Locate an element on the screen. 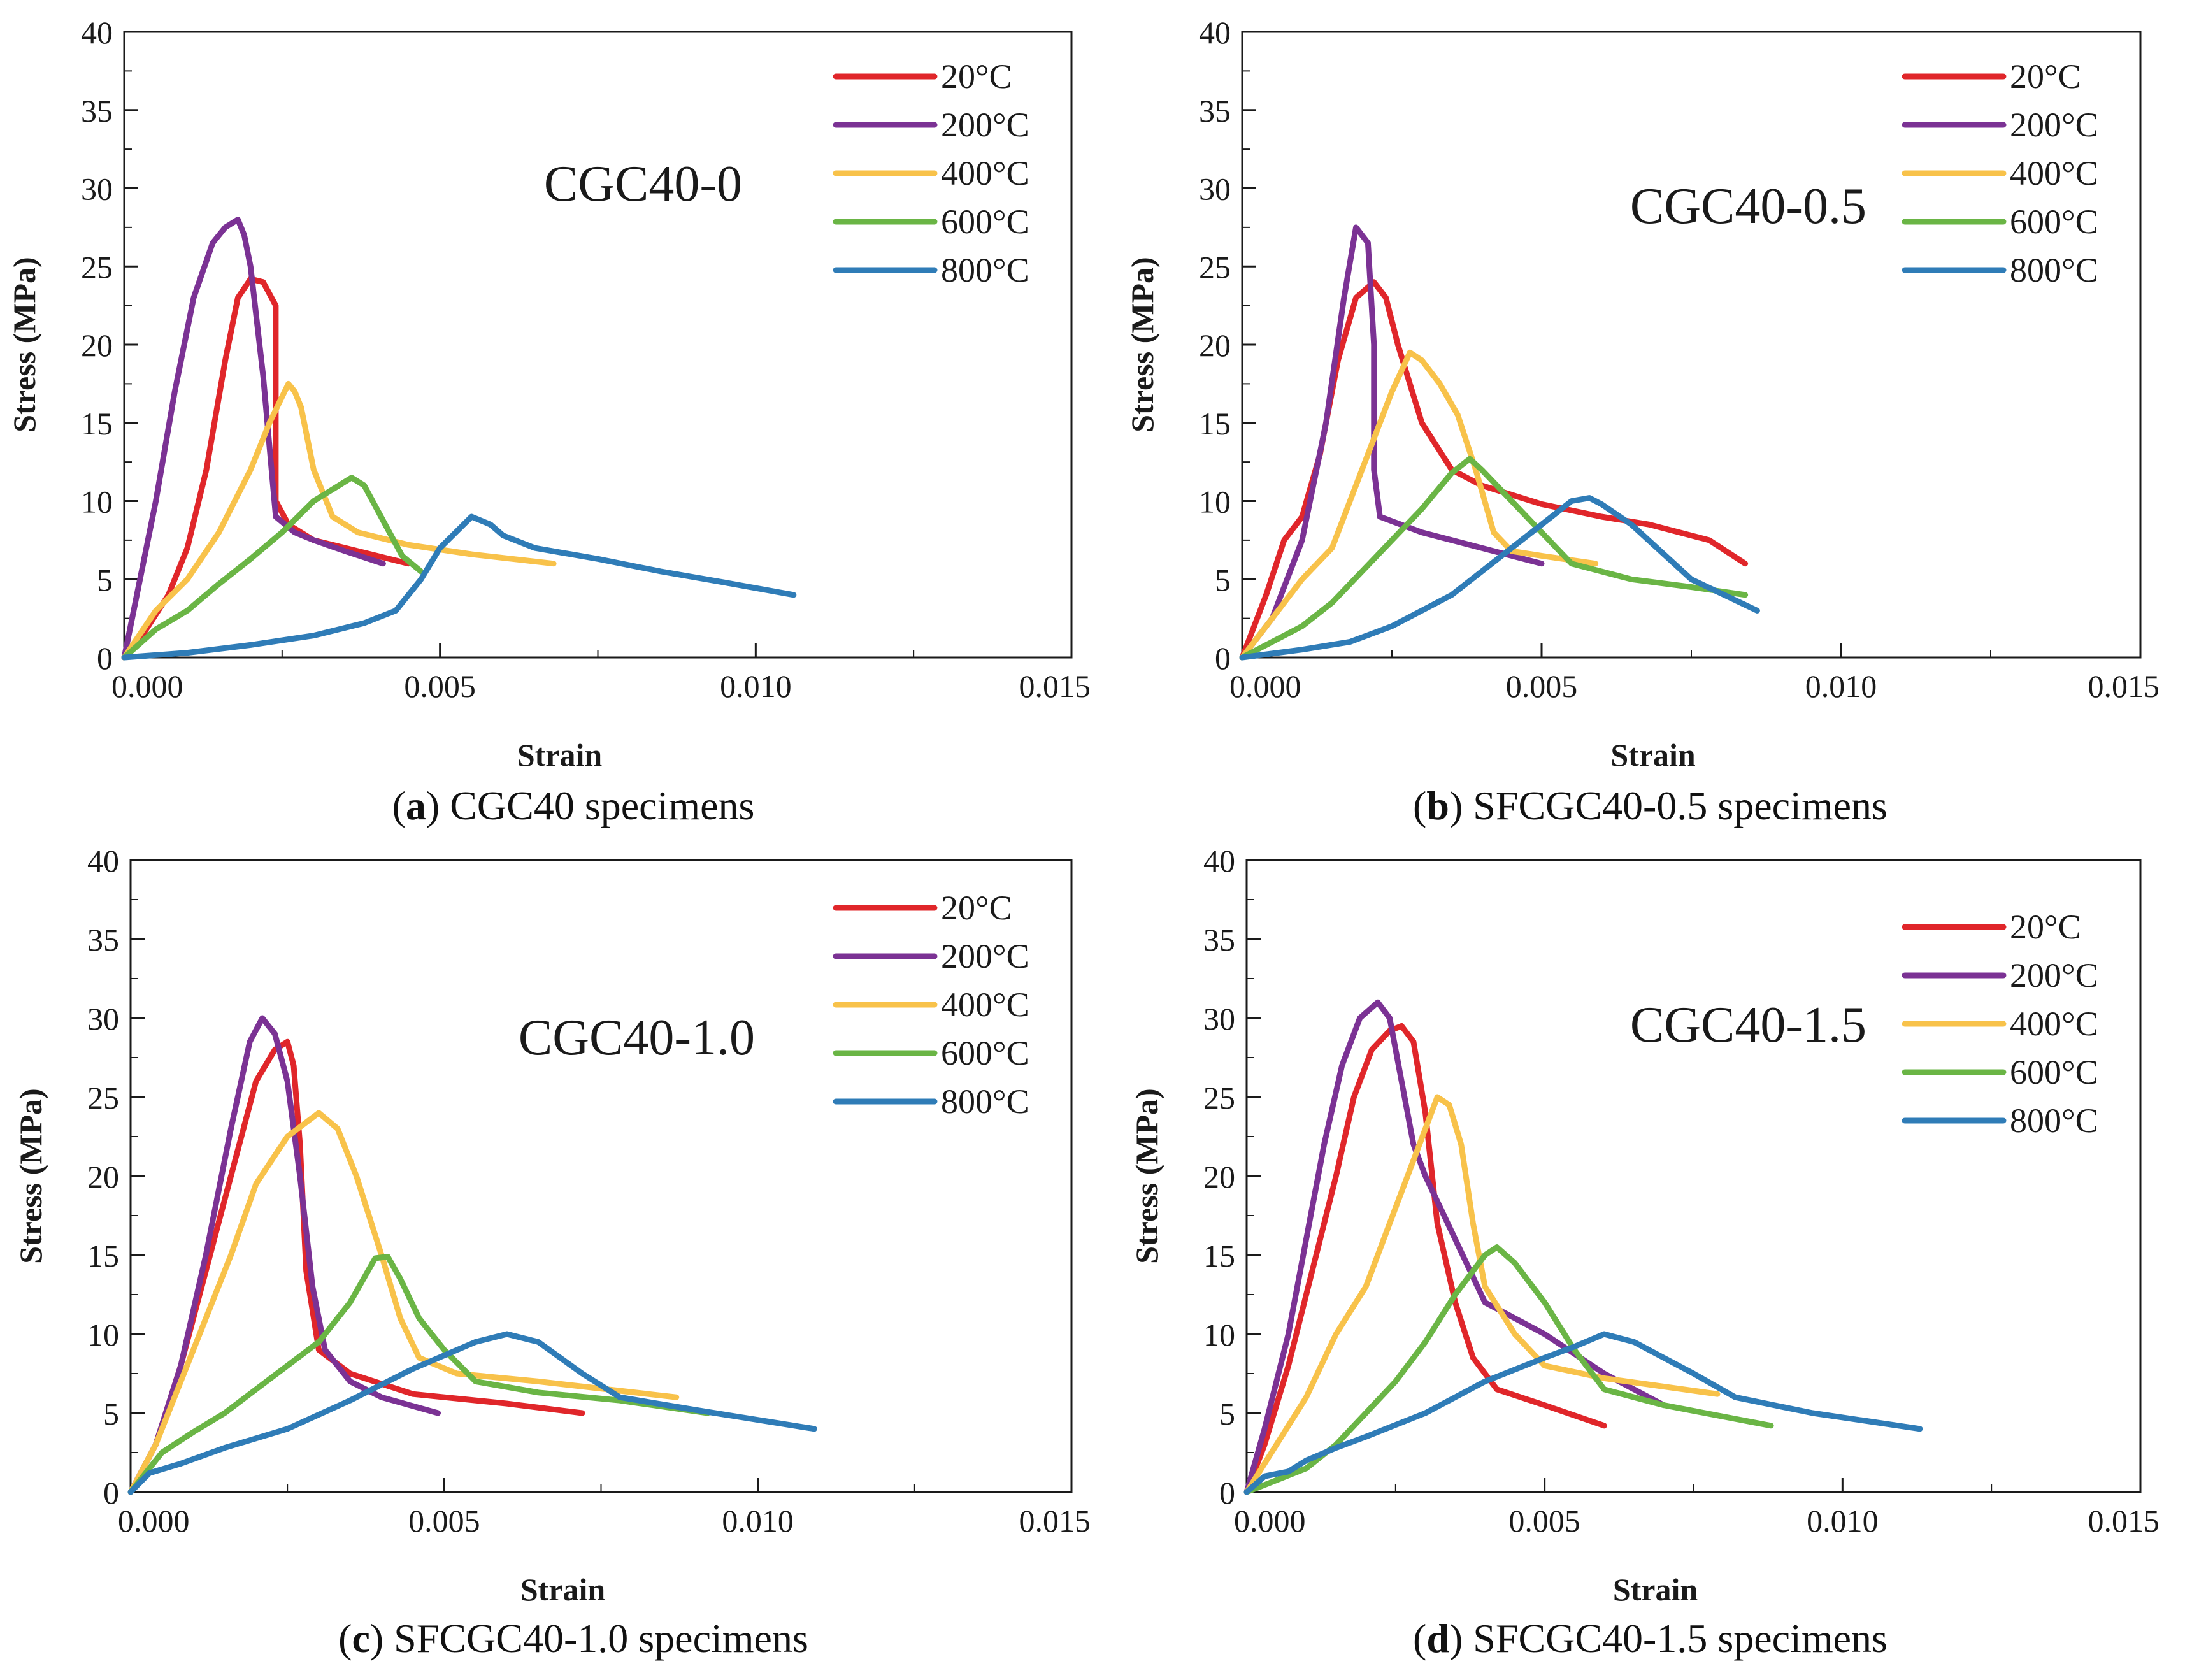 Image resolution: width=2192 pixels, height=1680 pixels. caption-b: (b) SFCGC40-0.5 specimens is located at coordinates (1650, 805).